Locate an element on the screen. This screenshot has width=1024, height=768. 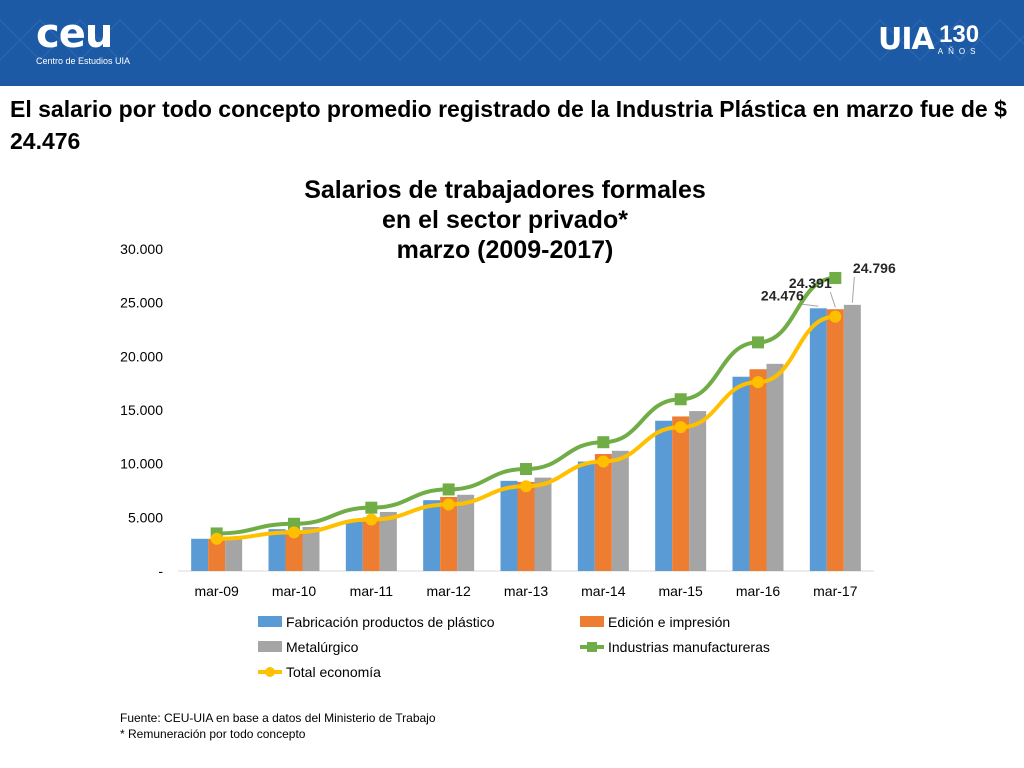
x-tick-label: mar-14 is located at coordinates (603, 591).